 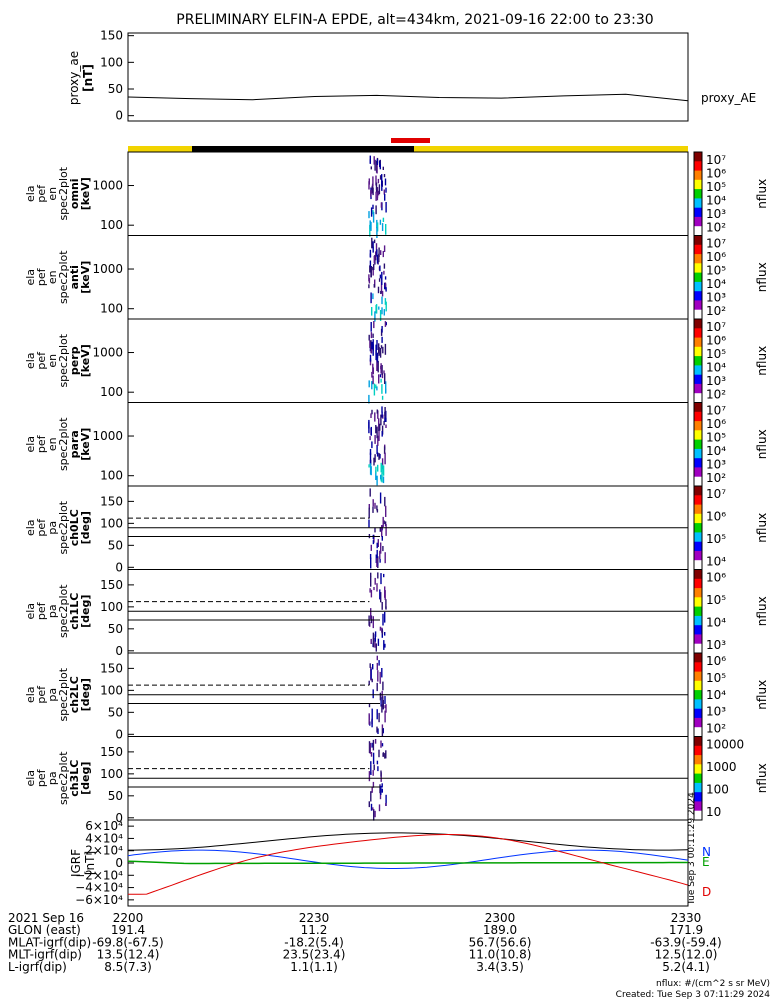 I want to click on panel-ylabel: anti, so click(x=74, y=277).